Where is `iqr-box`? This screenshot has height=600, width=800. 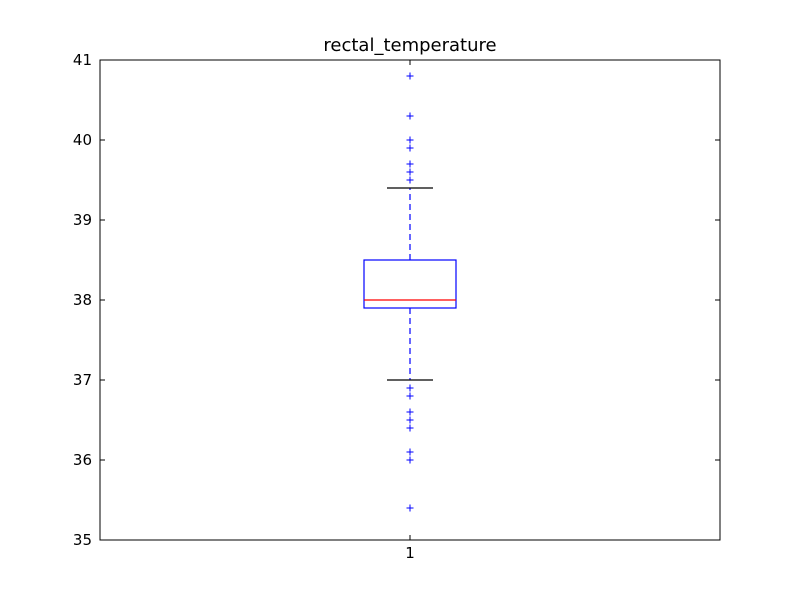
iqr-box is located at coordinates (410, 284).